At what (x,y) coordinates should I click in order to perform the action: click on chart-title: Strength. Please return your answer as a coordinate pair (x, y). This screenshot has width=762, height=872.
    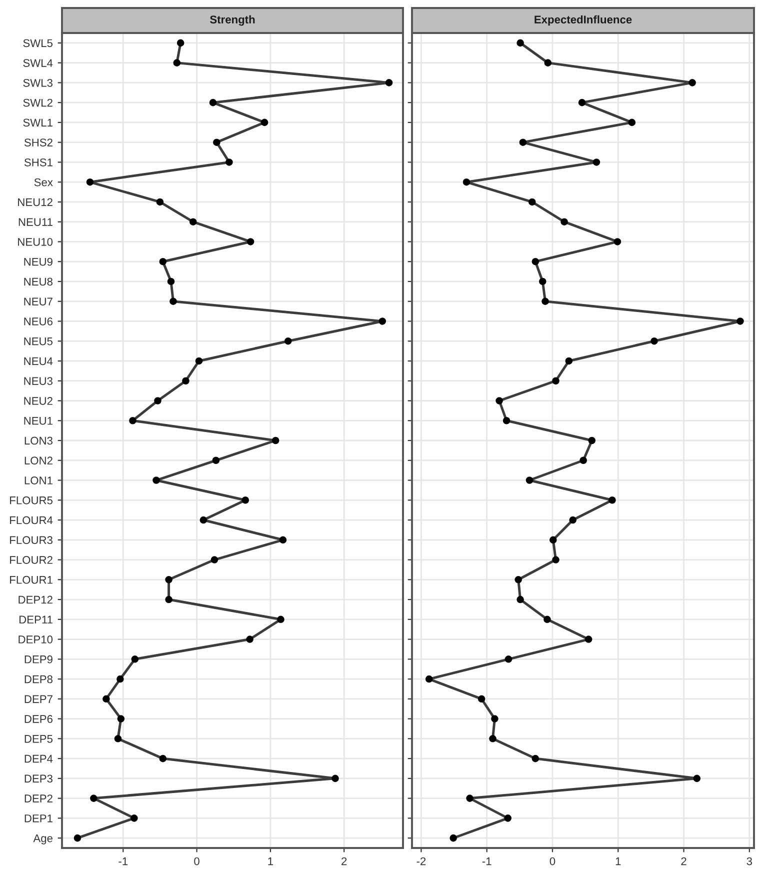
    Looking at the image, I should click on (232, 20).